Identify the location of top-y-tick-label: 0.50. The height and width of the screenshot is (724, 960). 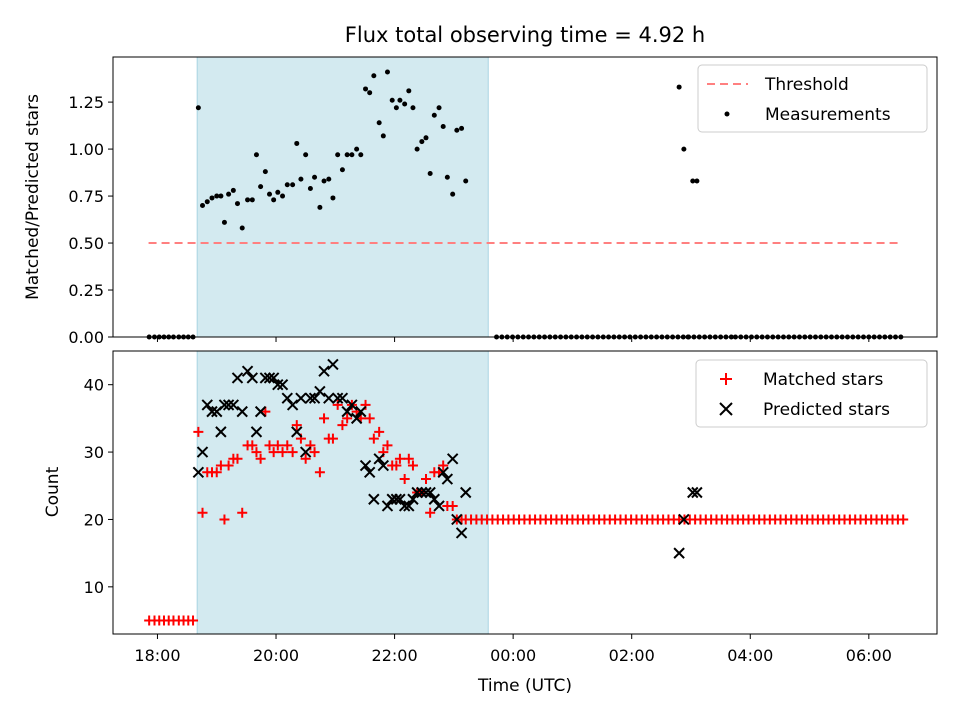
(86, 243).